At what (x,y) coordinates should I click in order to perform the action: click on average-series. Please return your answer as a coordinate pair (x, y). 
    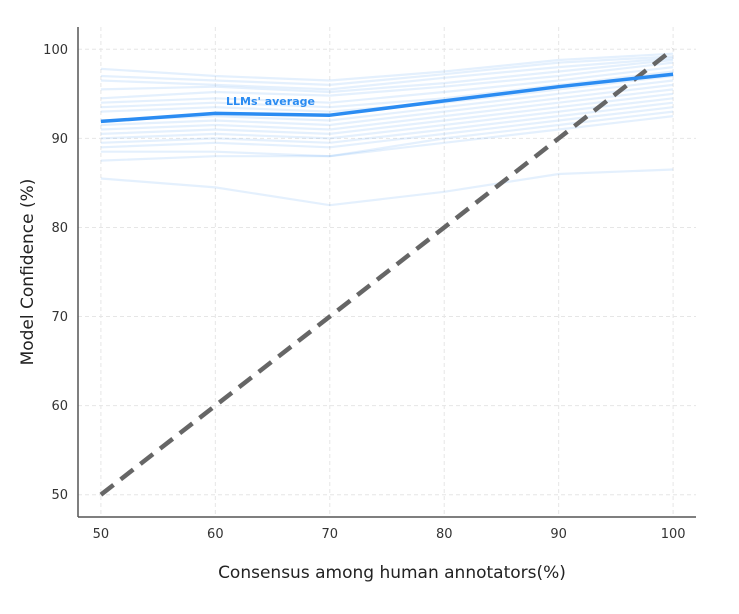
    Looking at the image, I should click on (387, 98).